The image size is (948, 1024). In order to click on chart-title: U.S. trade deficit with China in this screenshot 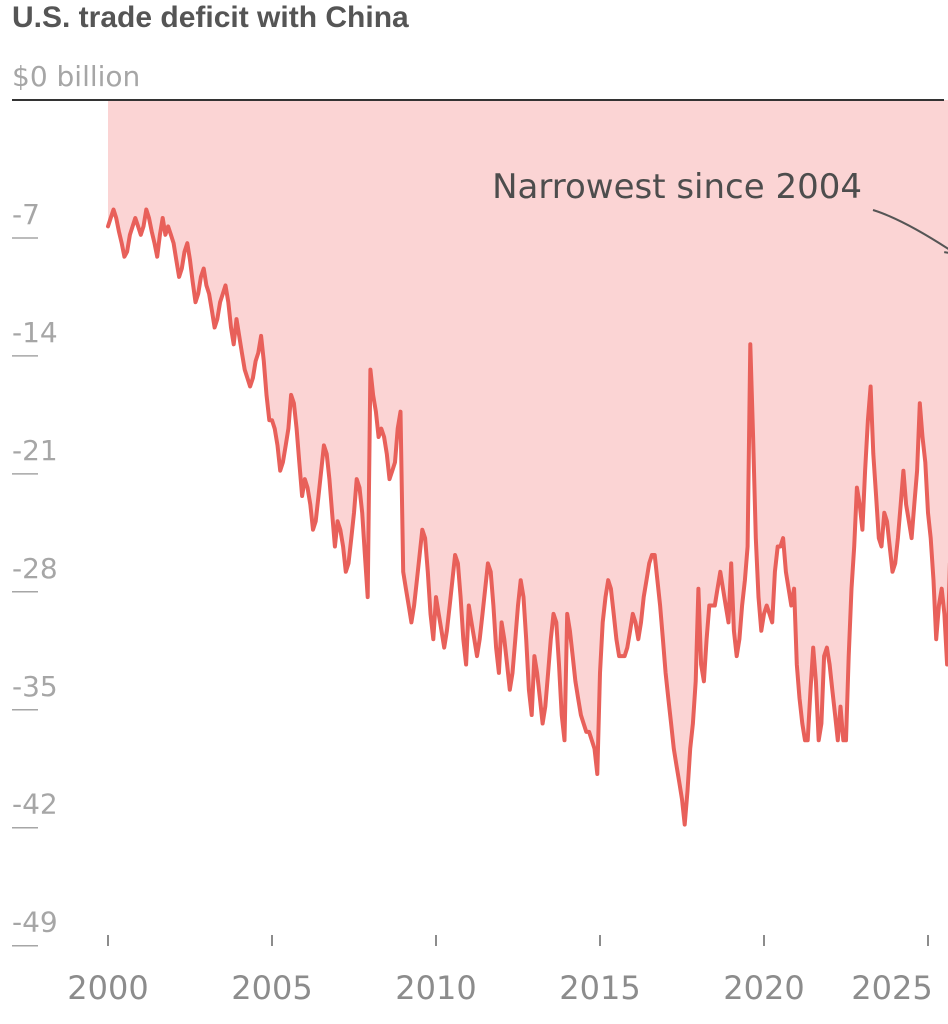, I will do `click(210, 17)`.